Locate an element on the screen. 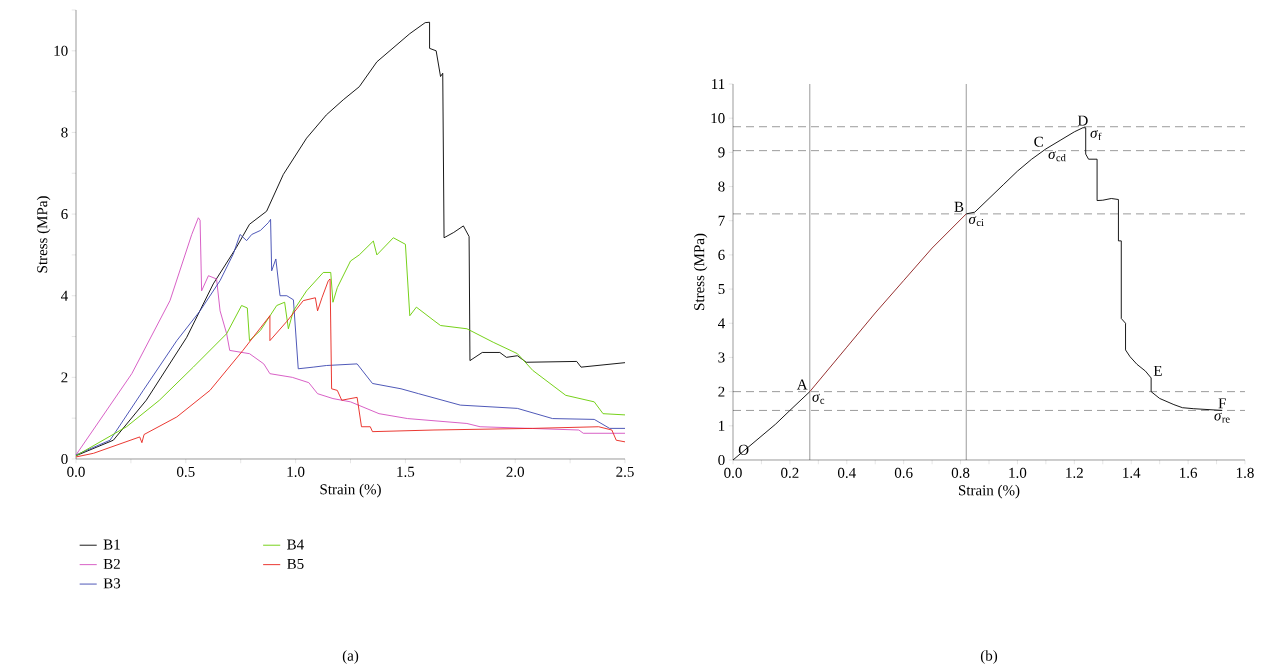 The height and width of the screenshot is (669, 1267). legend-label: B4 is located at coordinates (295, 544).